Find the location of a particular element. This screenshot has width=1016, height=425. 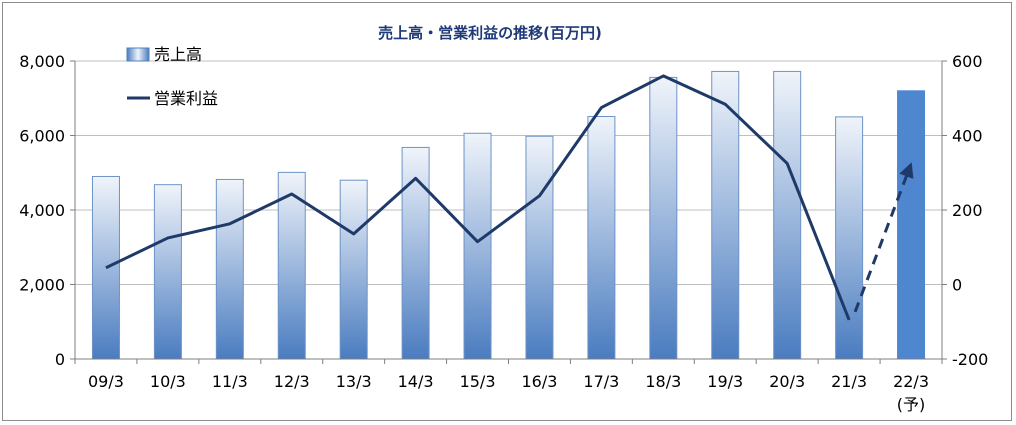

x-axis-tick-label: 16/3 is located at coordinates (539, 381).